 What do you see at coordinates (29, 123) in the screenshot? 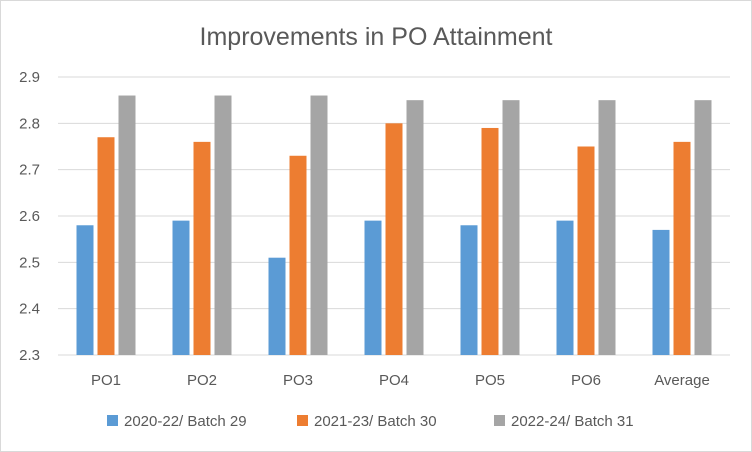
I see `y-tick-label: 2.8` at bounding box center [29, 123].